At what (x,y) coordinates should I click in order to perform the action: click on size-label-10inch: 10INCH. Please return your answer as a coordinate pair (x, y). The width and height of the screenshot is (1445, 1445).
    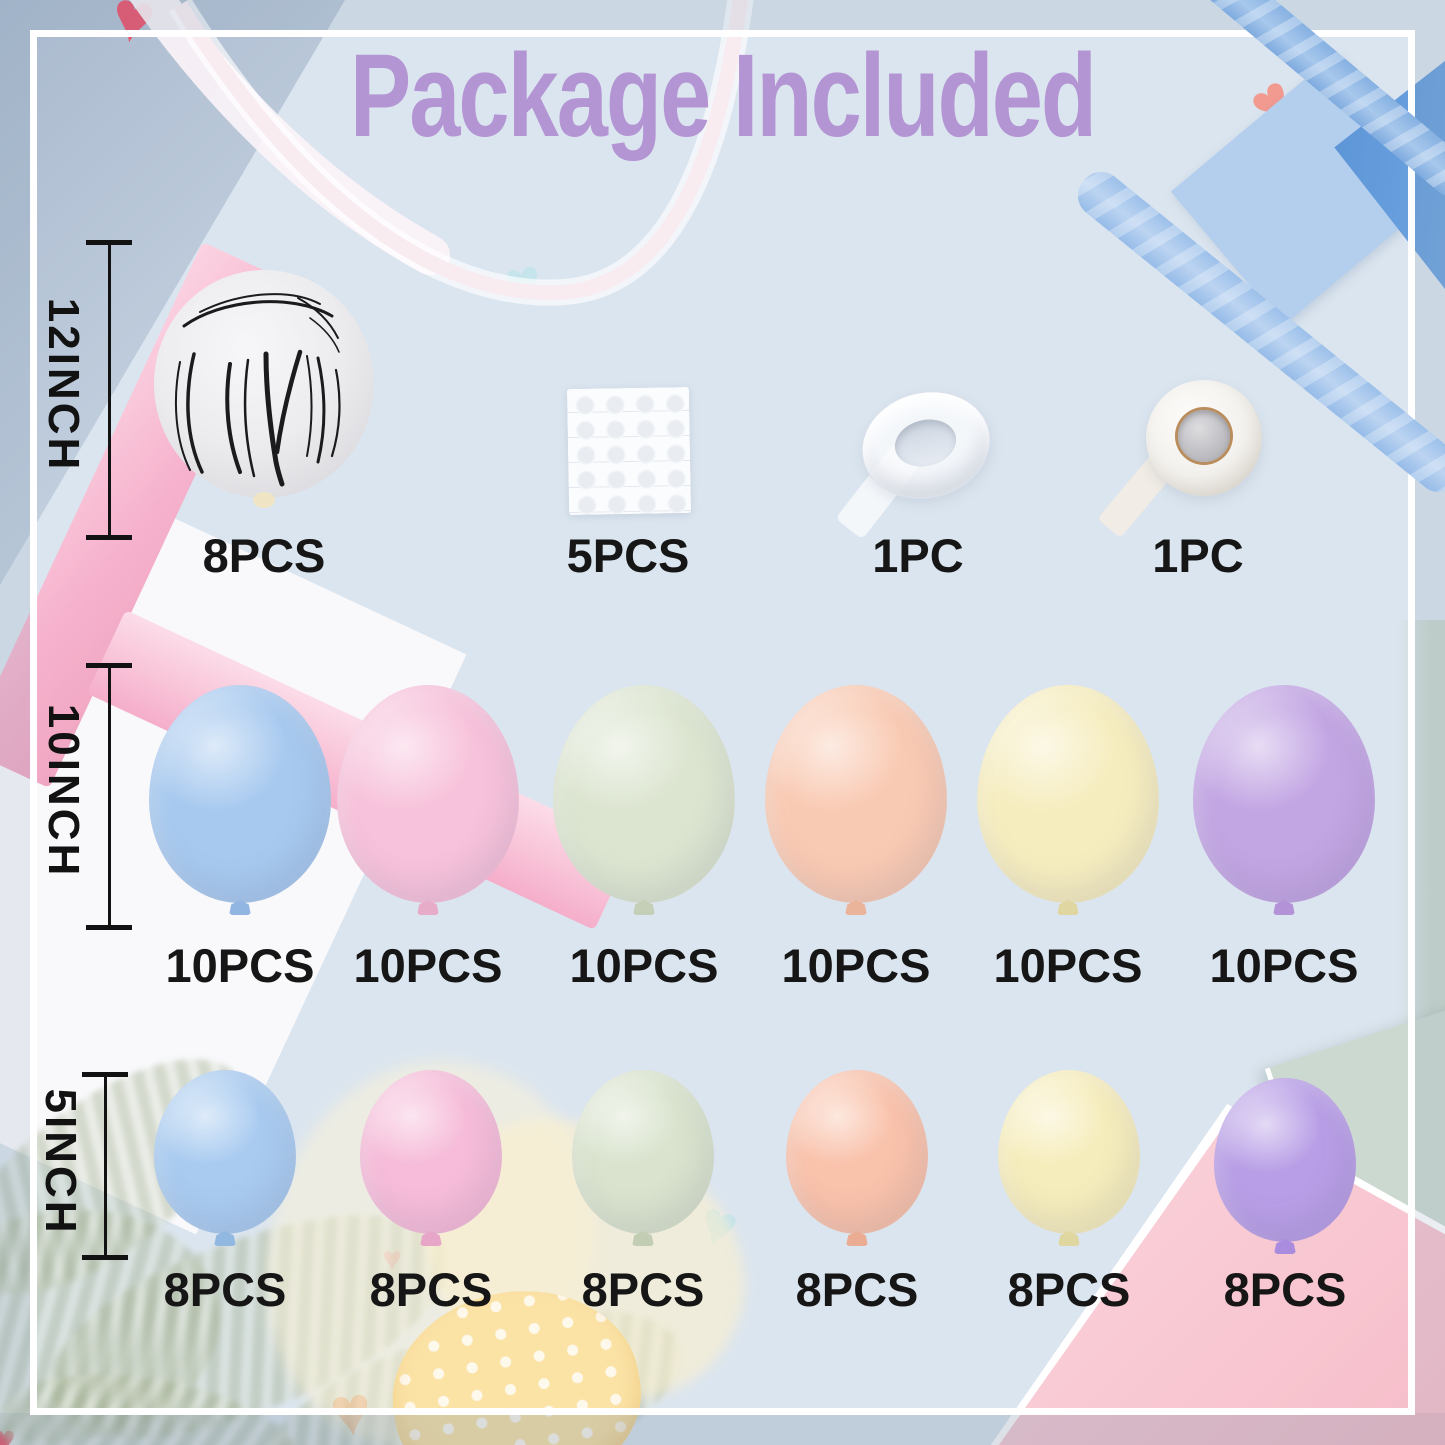
    Looking at the image, I should click on (63, 791).